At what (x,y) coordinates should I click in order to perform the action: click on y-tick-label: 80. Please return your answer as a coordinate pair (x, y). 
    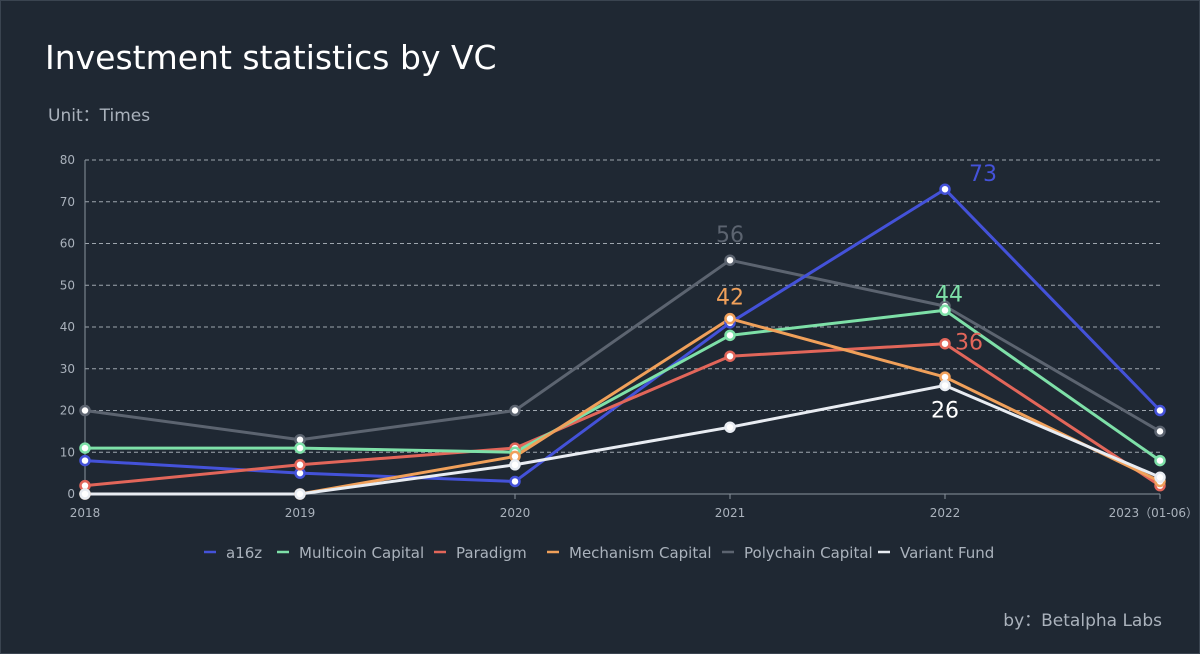
    Looking at the image, I should click on (67, 160).